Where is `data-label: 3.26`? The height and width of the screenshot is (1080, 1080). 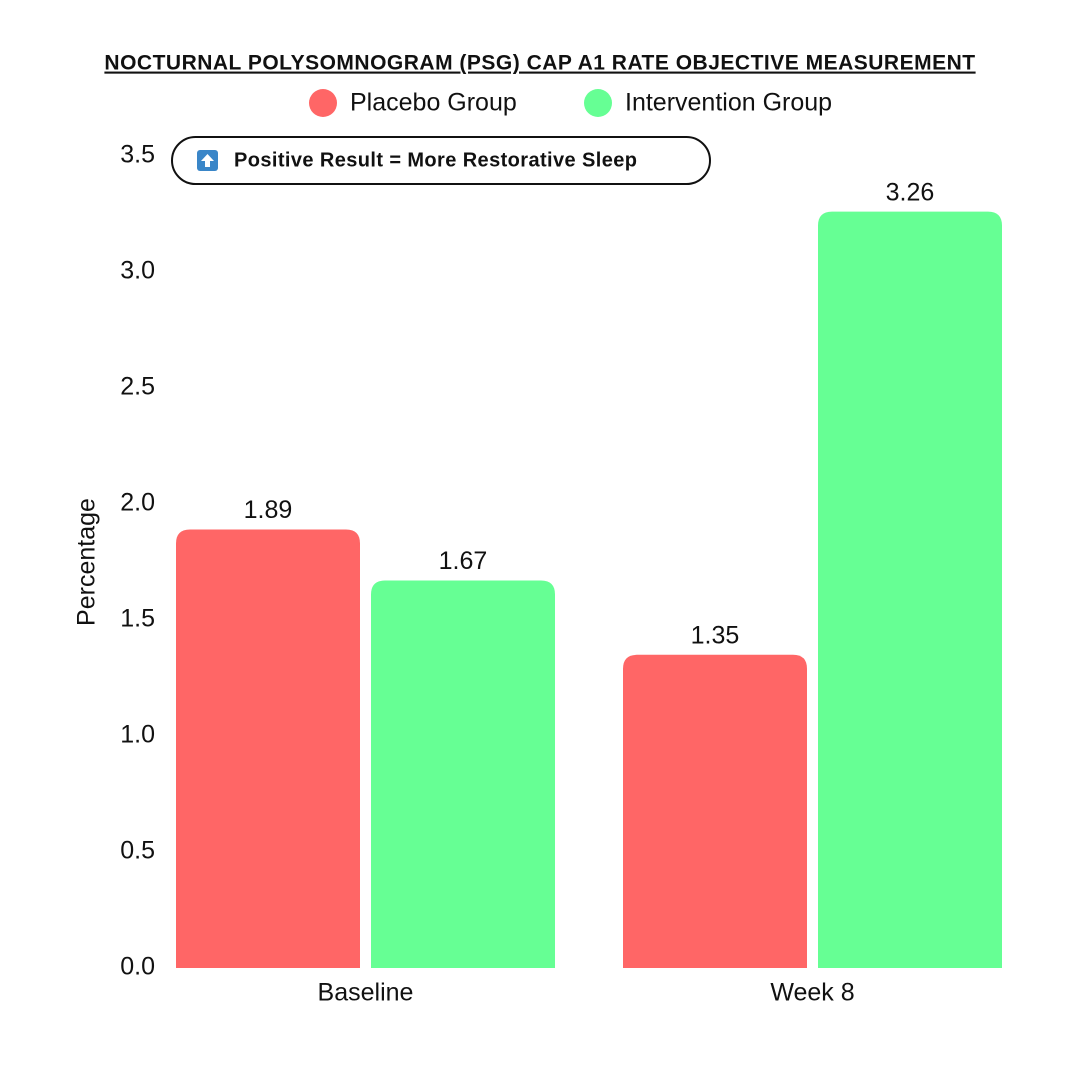
data-label: 3.26 is located at coordinates (910, 192).